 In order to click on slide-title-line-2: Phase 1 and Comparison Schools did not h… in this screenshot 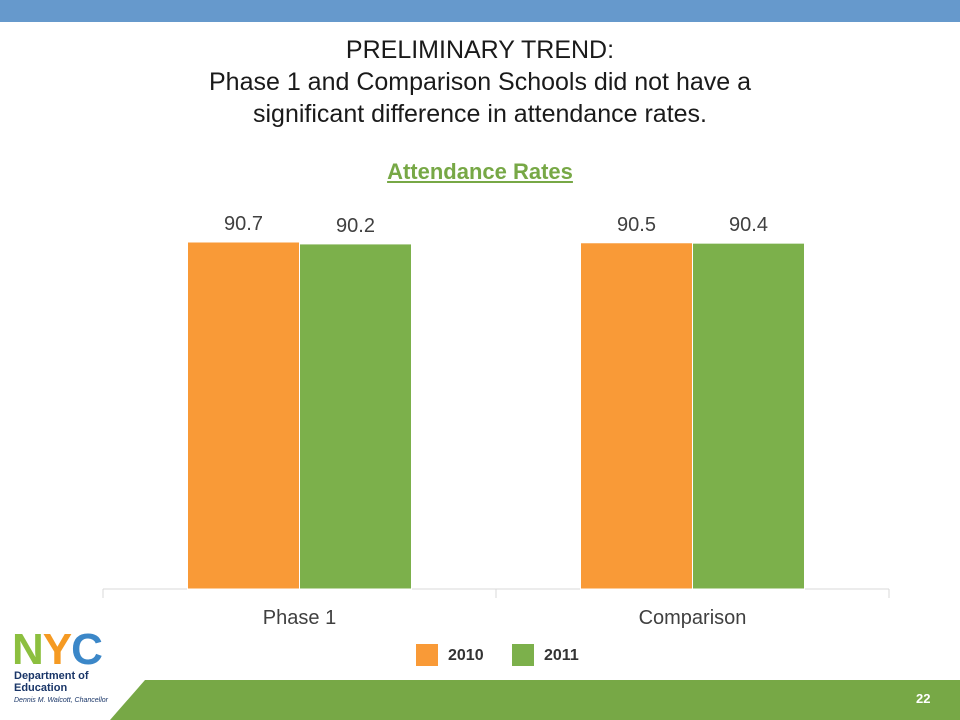, I will do `click(480, 82)`.